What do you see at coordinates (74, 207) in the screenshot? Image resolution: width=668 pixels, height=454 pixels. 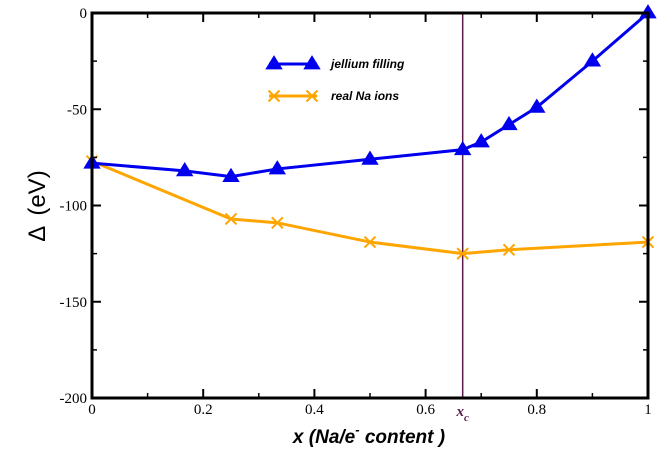 I see `y-tick-label-2: -100` at bounding box center [74, 207].